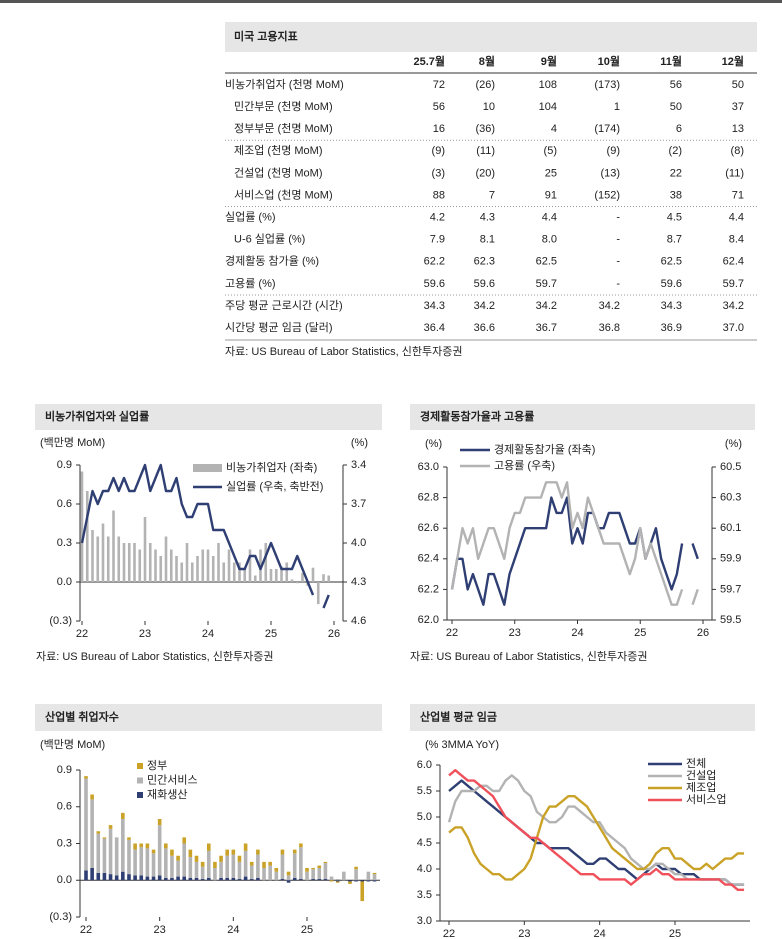 This screenshot has height=939, width=782. What do you see at coordinates (428, 620) in the screenshot?
I see `y-tick-label: 62.0` at bounding box center [428, 620].